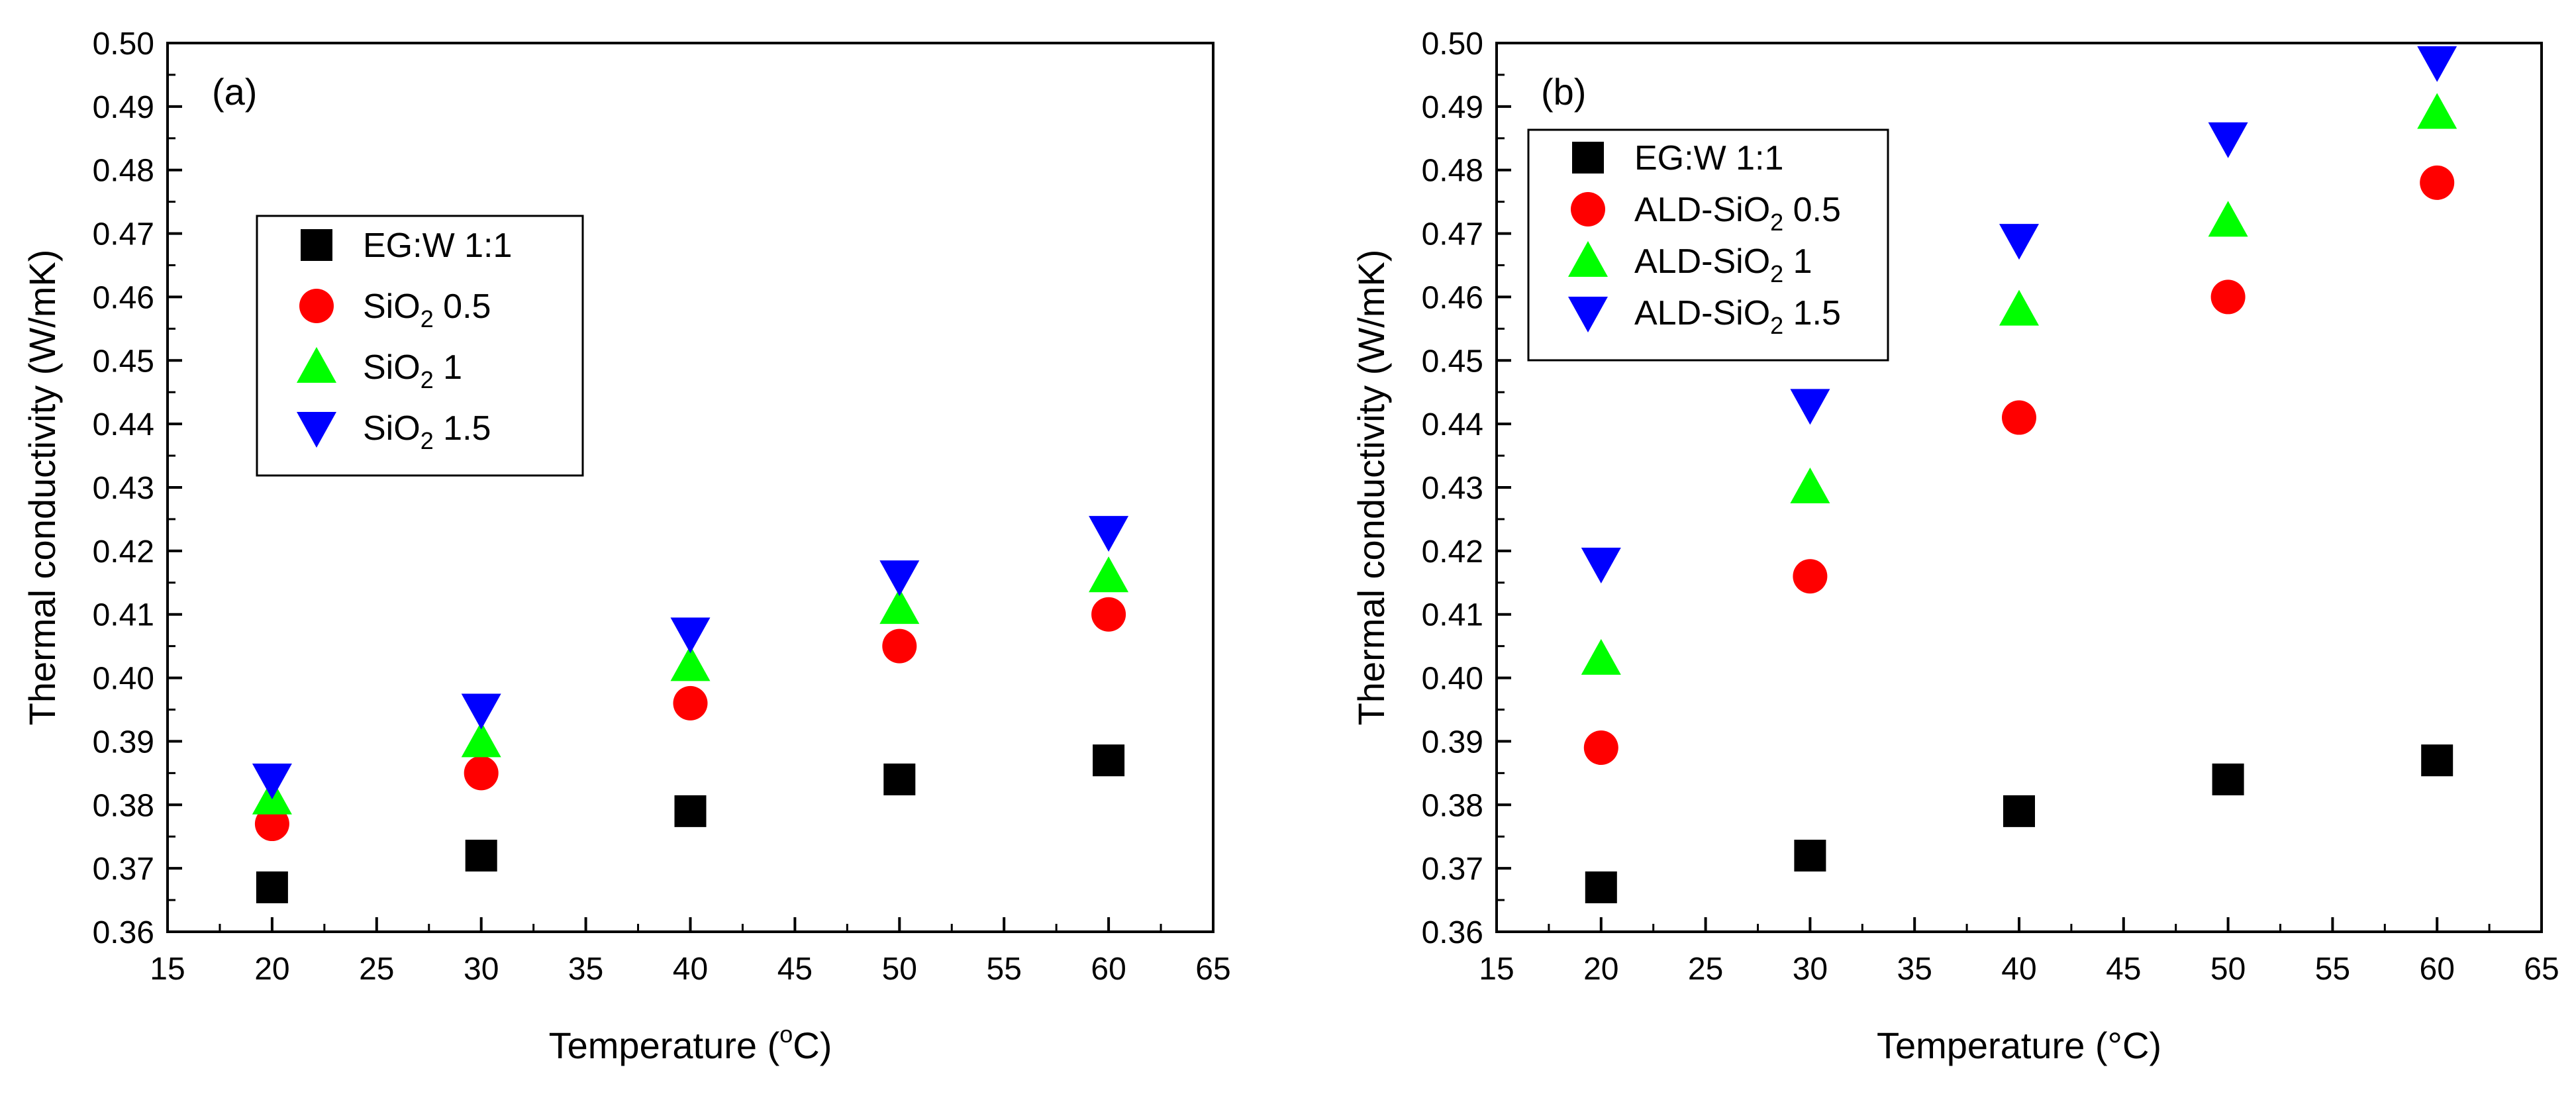  Describe the element at coordinates (123, 424) in the screenshot. I see `y-tick-label: 0.44` at that location.